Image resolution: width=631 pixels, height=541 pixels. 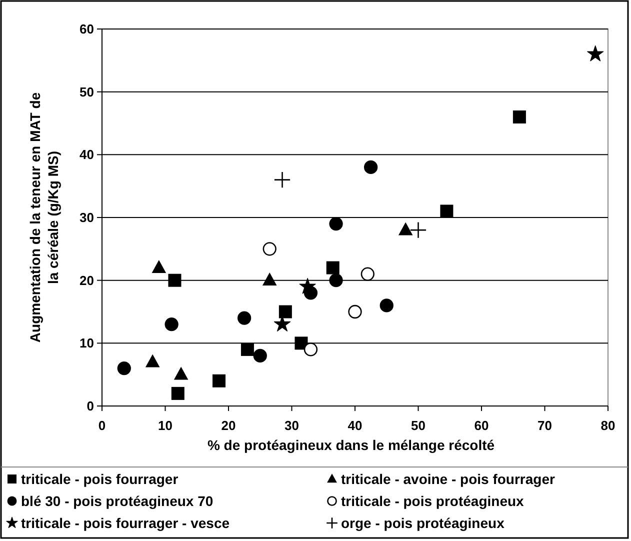 What do you see at coordinates (448, 478) in the screenshot?
I see `legend-label: triticale - avoine - pois fourrager` at bounding box center [448, 478].